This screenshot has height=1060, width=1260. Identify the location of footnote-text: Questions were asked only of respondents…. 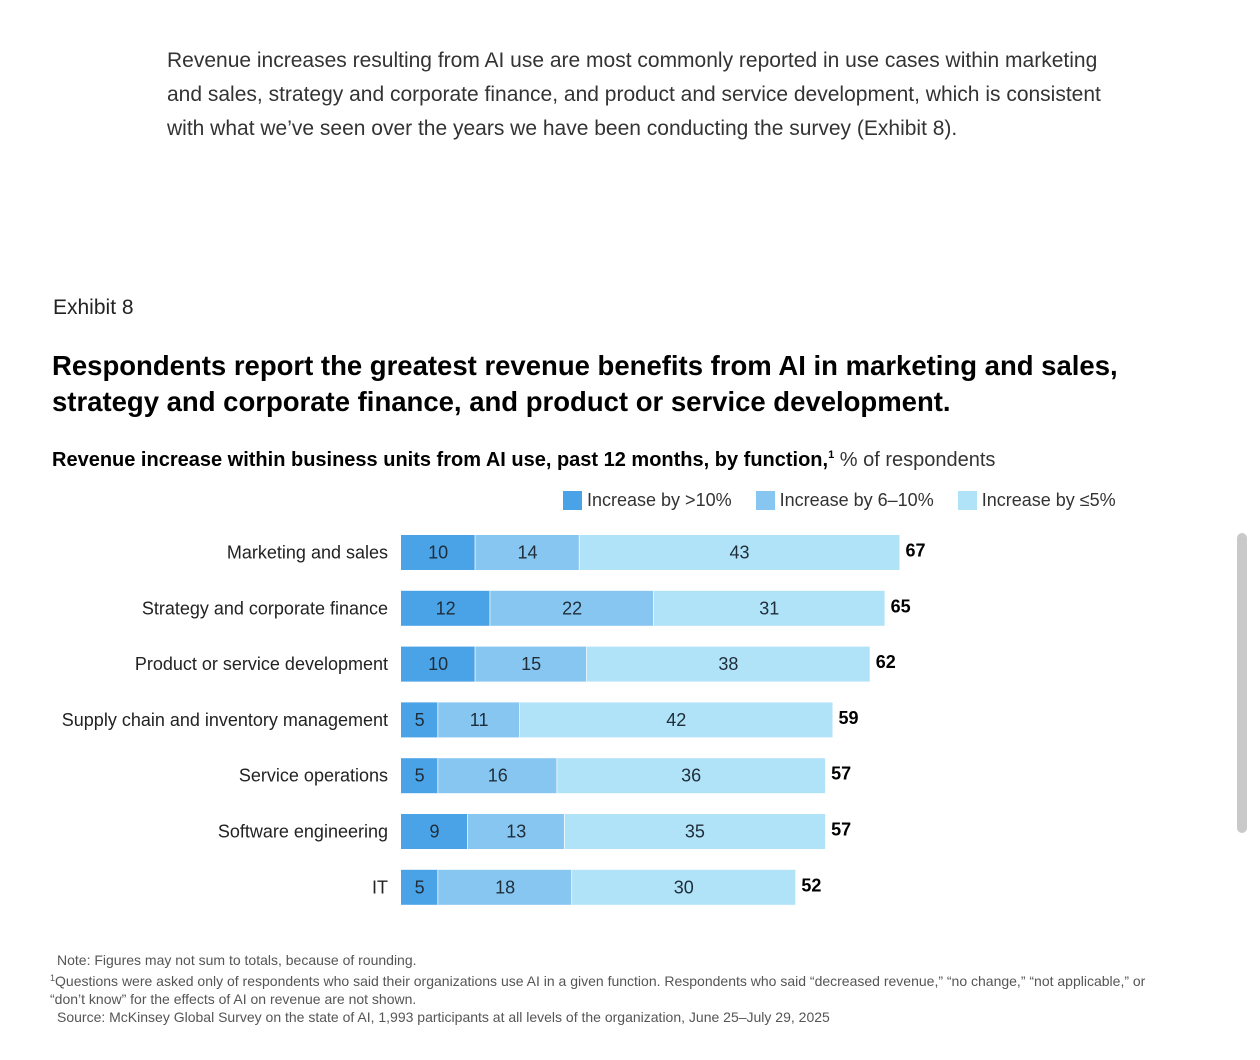
(598, 990).